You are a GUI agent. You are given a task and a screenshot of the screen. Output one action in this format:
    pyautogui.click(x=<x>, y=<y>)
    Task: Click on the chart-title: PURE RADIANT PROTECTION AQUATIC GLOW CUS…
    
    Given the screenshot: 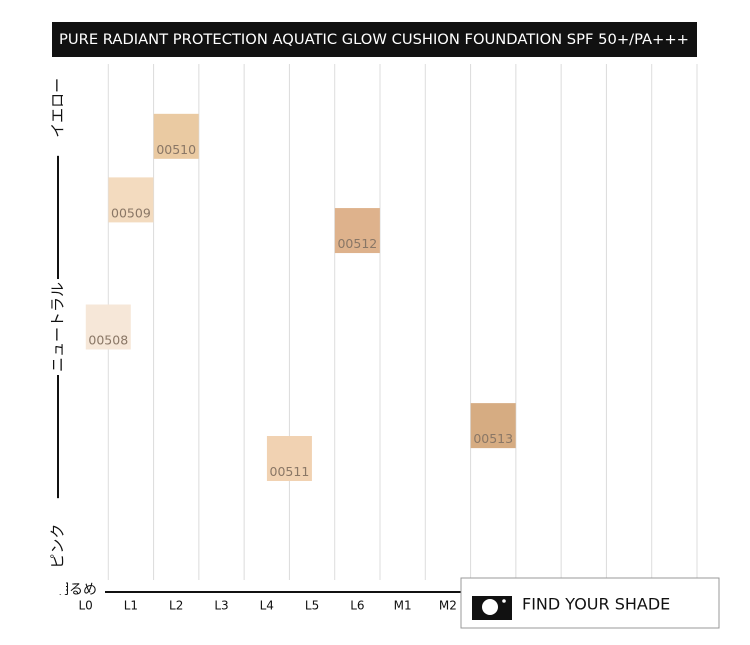 What is the action you would take?
    pyautogui.click(x=374, y=40)
    